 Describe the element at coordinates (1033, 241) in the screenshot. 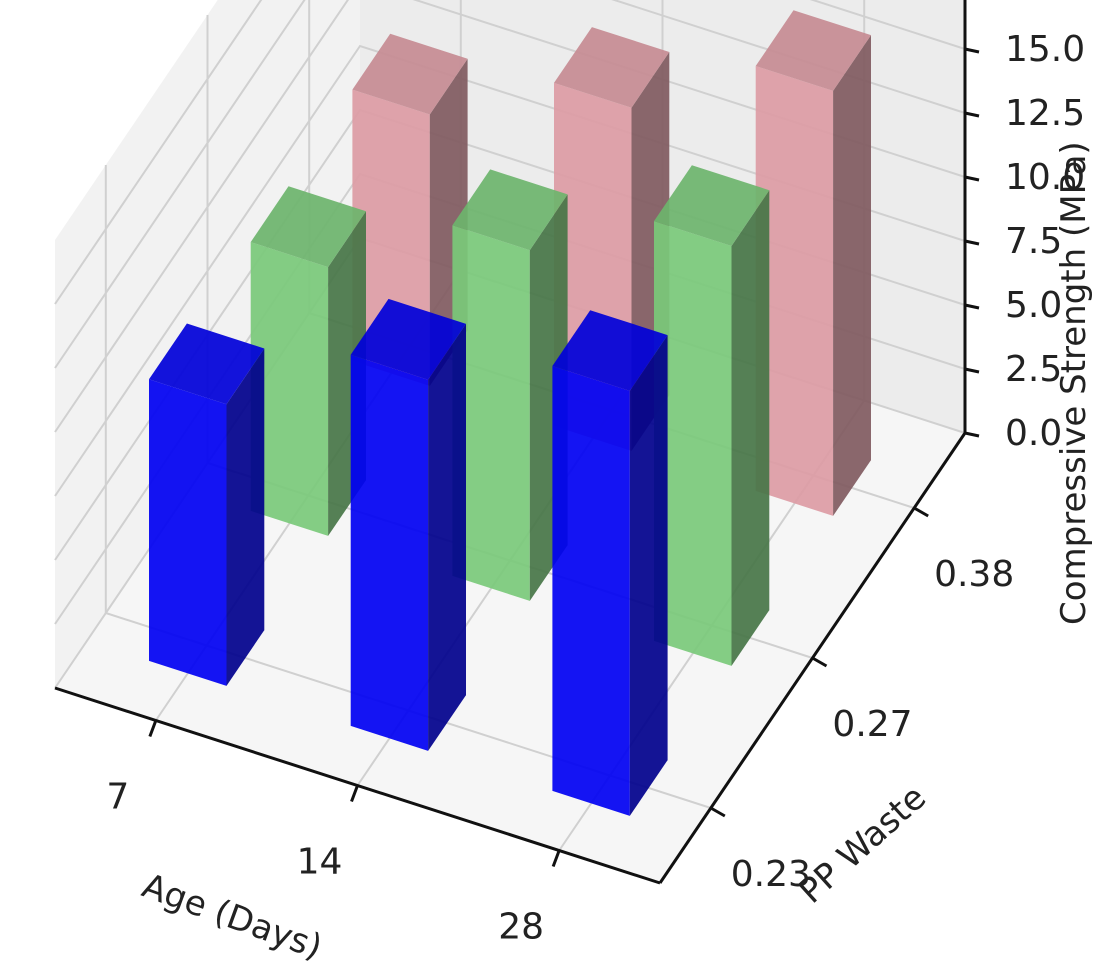

I see `z-tick-label: 7.5` at that location.